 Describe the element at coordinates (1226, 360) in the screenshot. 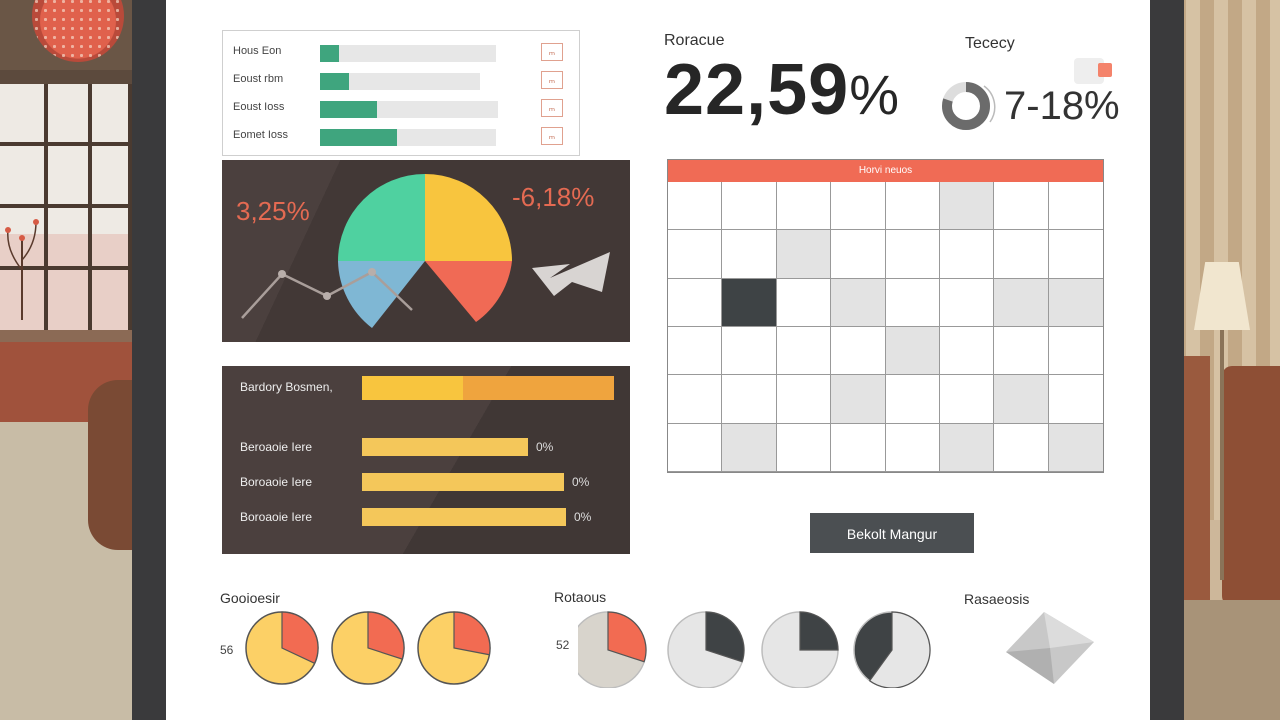

I see `background-room-right` at that location.